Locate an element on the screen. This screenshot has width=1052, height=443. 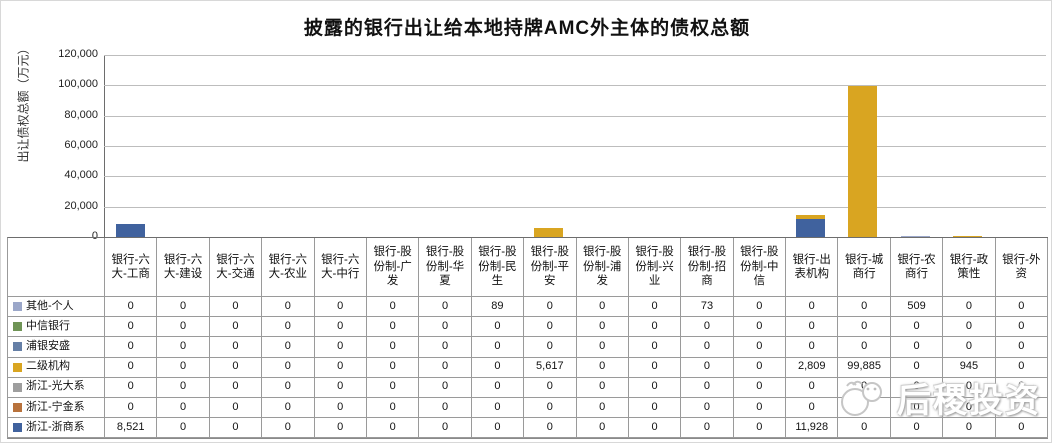
category-header: 银行-股份制-广发 is located at coordinates (393, 267).